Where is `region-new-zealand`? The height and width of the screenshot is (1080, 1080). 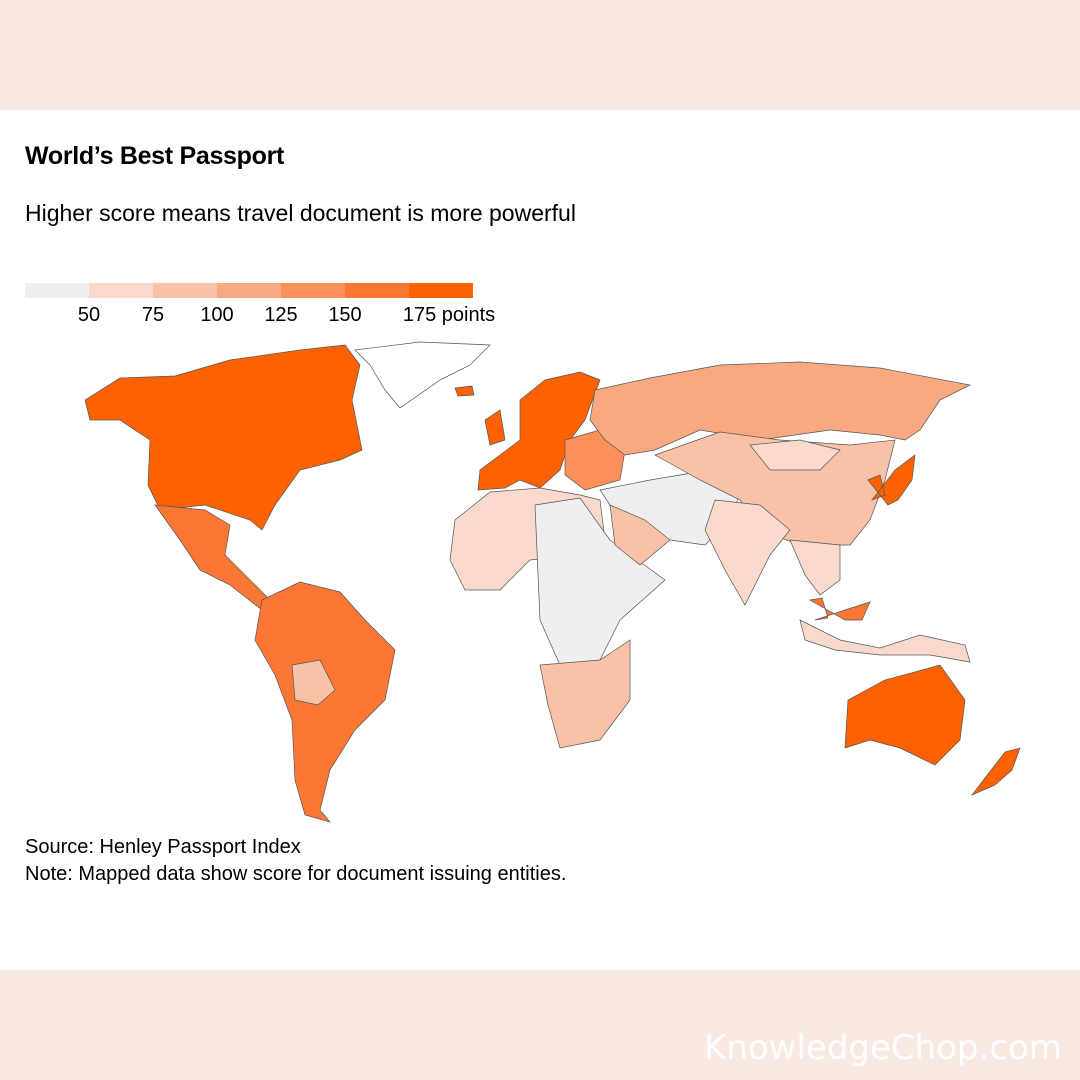 region-new-zealand is located at coordinates (995, 771).